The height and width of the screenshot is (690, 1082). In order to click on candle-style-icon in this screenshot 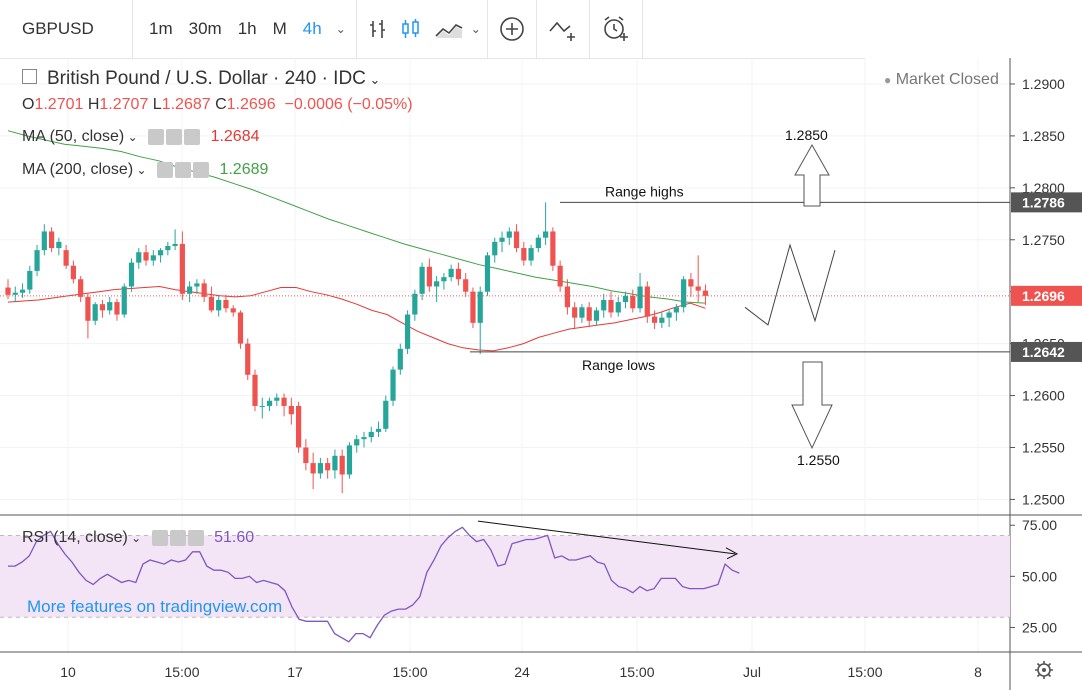, I will do `click(411, 29)`.